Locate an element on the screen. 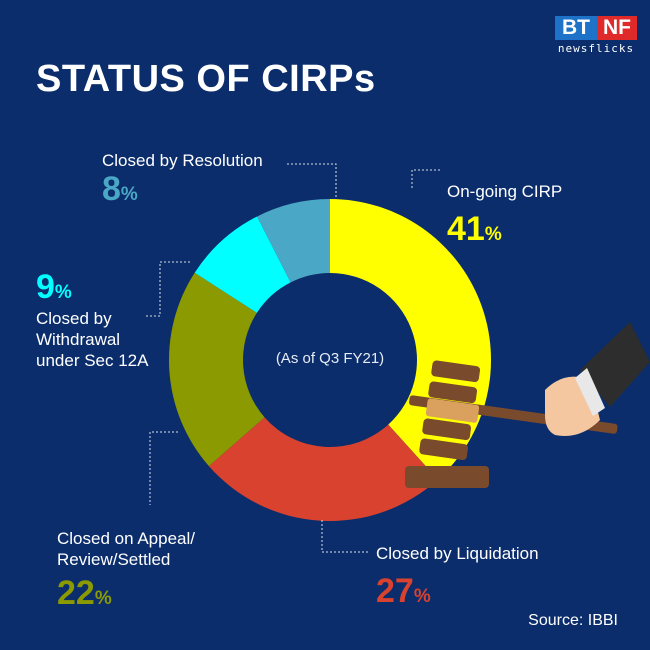  logo-bt: BT is located at coordinates (576, 28).